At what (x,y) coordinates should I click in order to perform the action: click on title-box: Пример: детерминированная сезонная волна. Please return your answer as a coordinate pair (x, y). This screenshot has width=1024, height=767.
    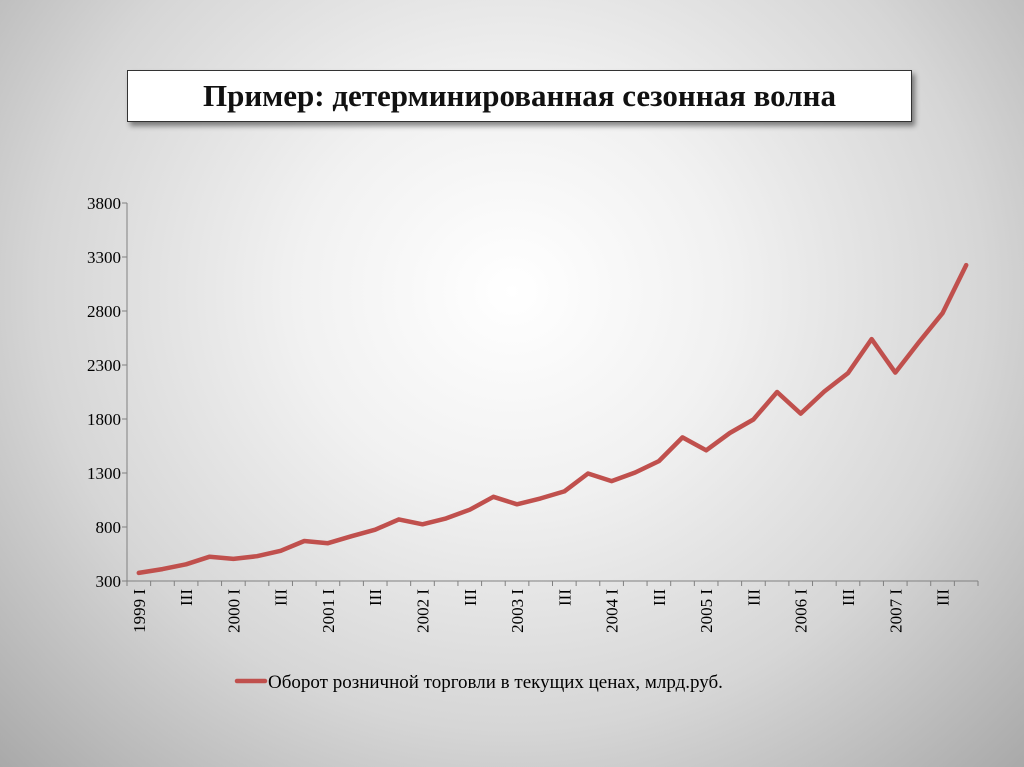
    Looking at the image, I should click on (519, 96).